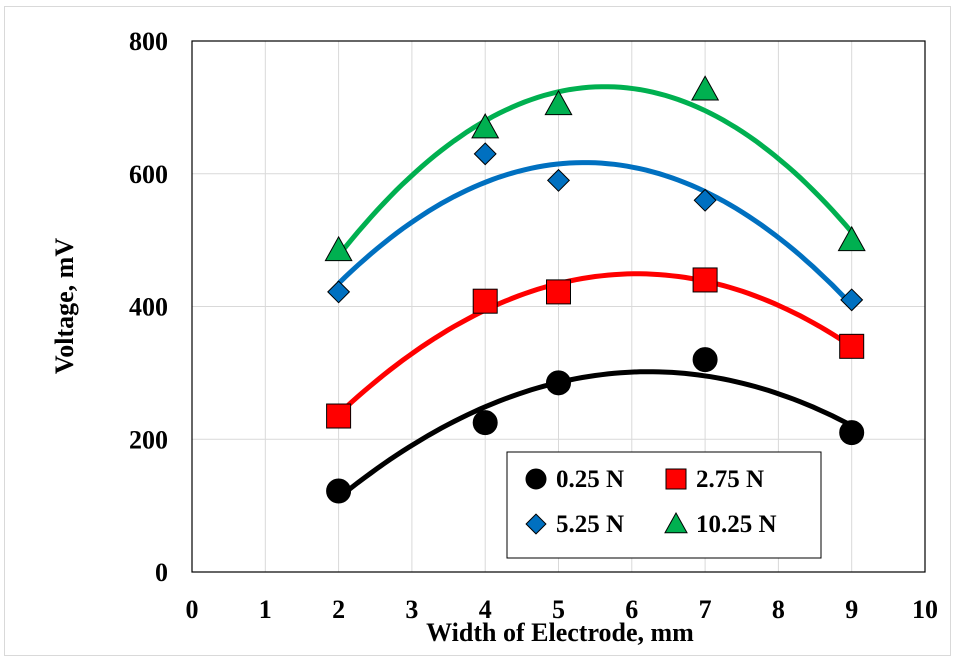  I want to click on x-tick-label: 10, so click(925, 609).